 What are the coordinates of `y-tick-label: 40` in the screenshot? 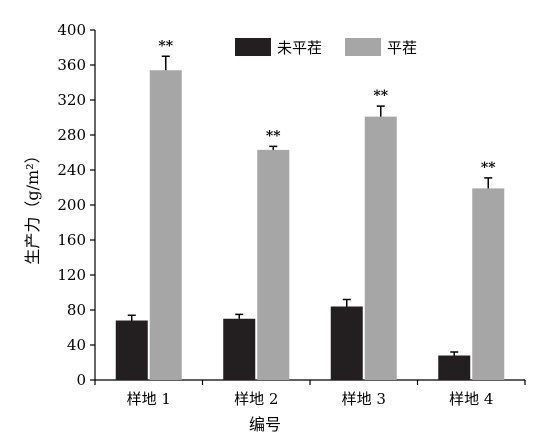 It's located at (76, 345).